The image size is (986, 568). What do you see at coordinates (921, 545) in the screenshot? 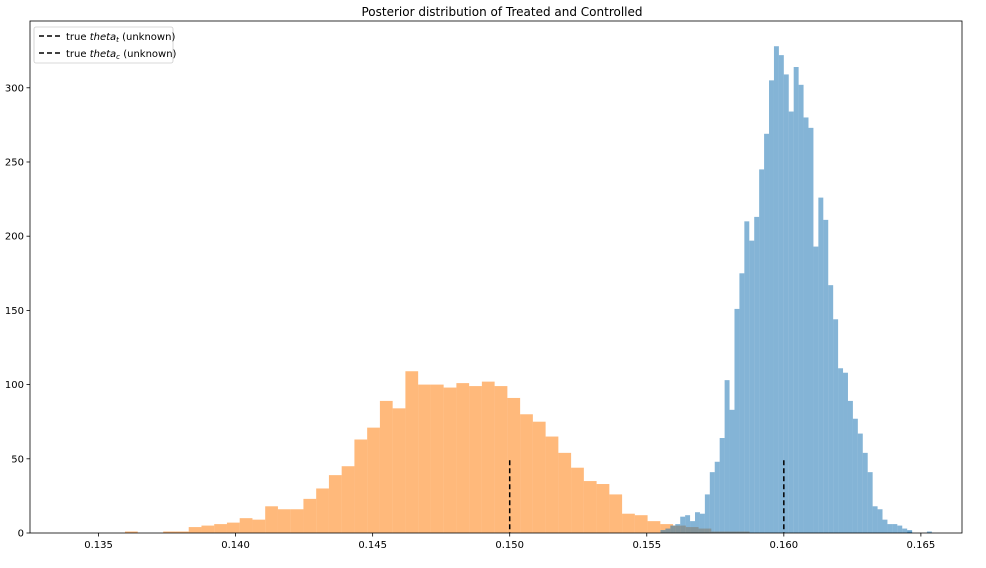
I see `x-tick-label: 0.165` at bounding box center [921, 545].